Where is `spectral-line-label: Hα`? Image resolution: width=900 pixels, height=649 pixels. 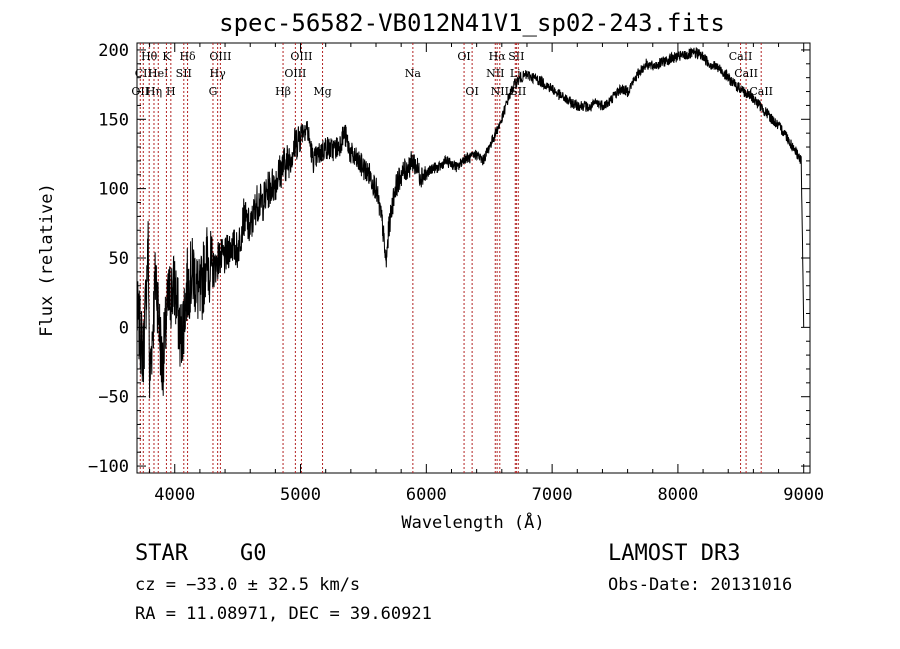 spectral-line-label: Hα is located at coordinates (498, 56).